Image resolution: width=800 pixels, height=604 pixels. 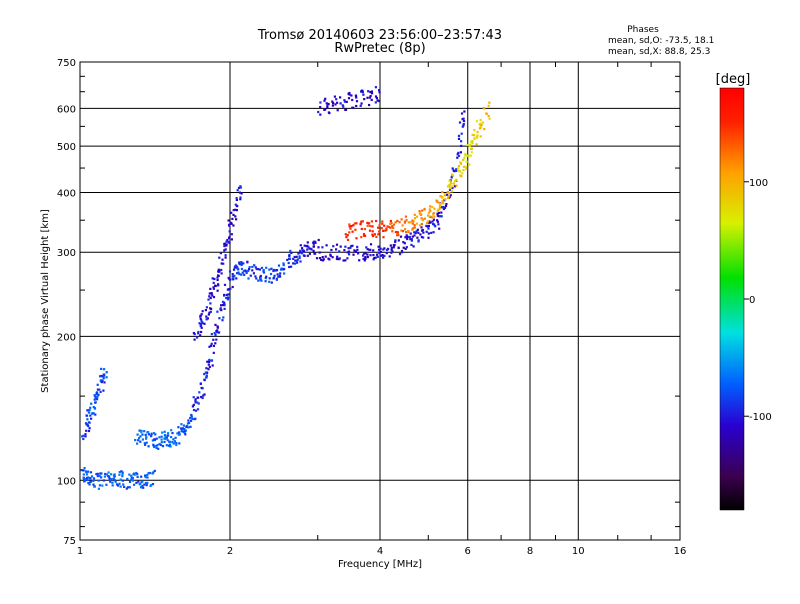 What do you see at coordinates (66, 481) in the screenshot?
I see `y-tick-label: 100` at bounding box center [66, 481].